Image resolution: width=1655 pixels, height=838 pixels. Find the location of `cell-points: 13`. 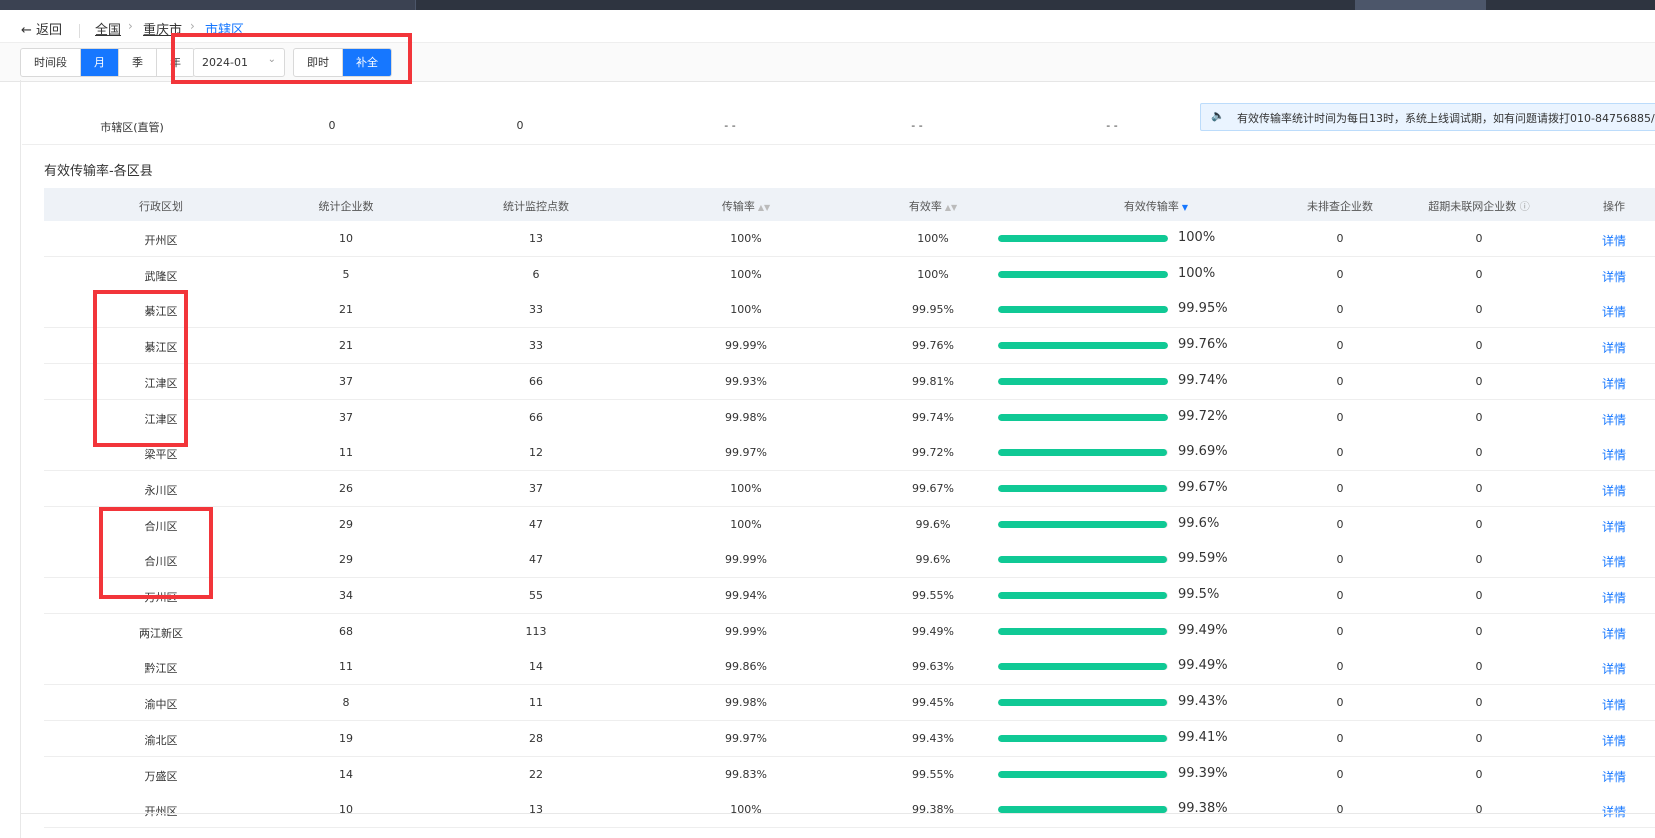

cell-points: 13 is located at coordinates (536, 238).